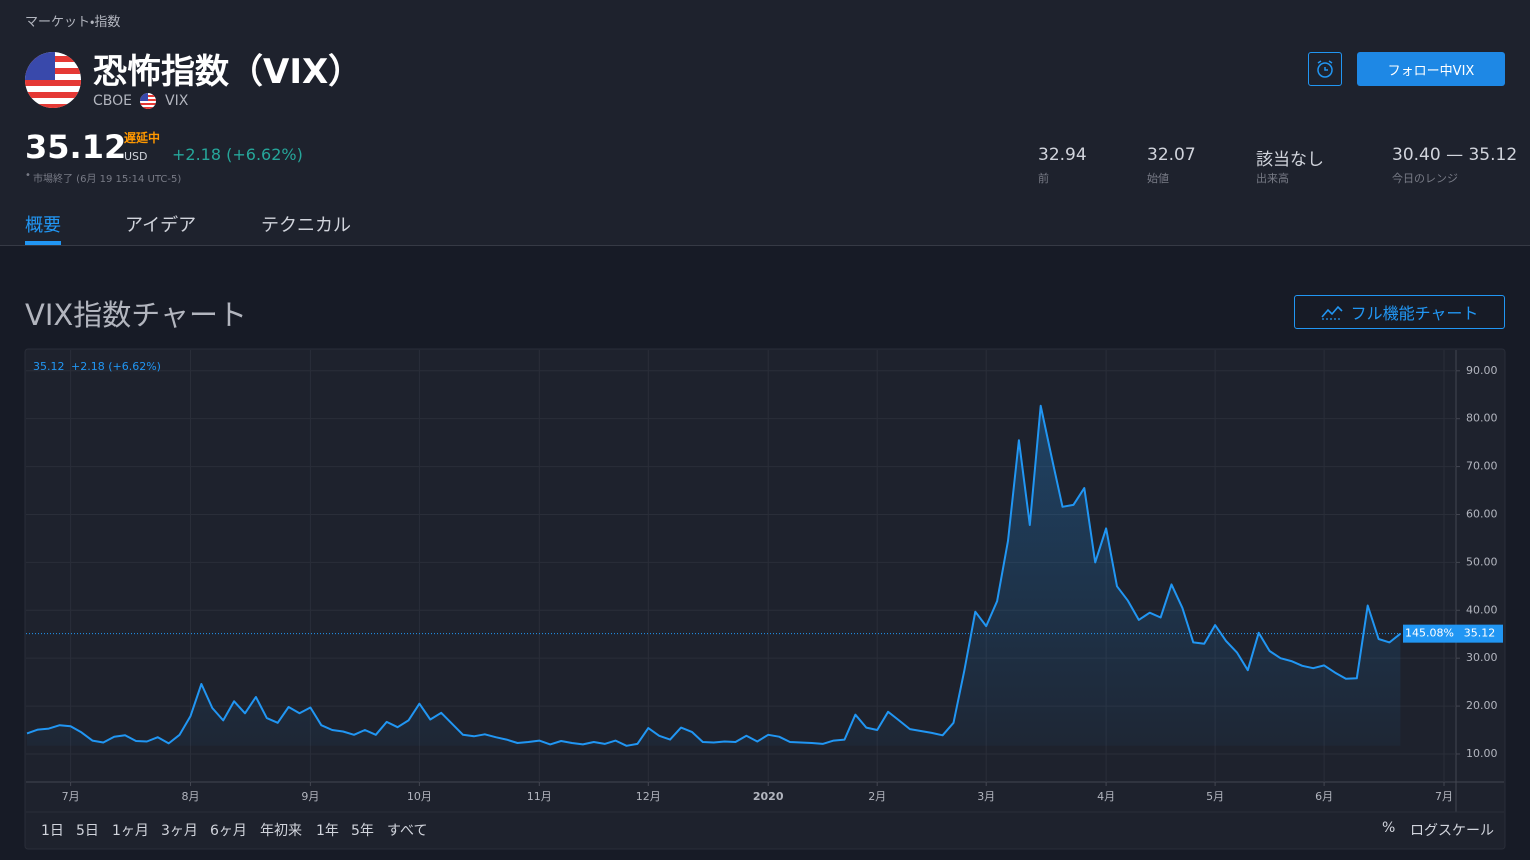  What do you see at coordinates (419, 796) in the screenshot?
I see `x-tick-label: 10月` at bounding box center [419, 796].